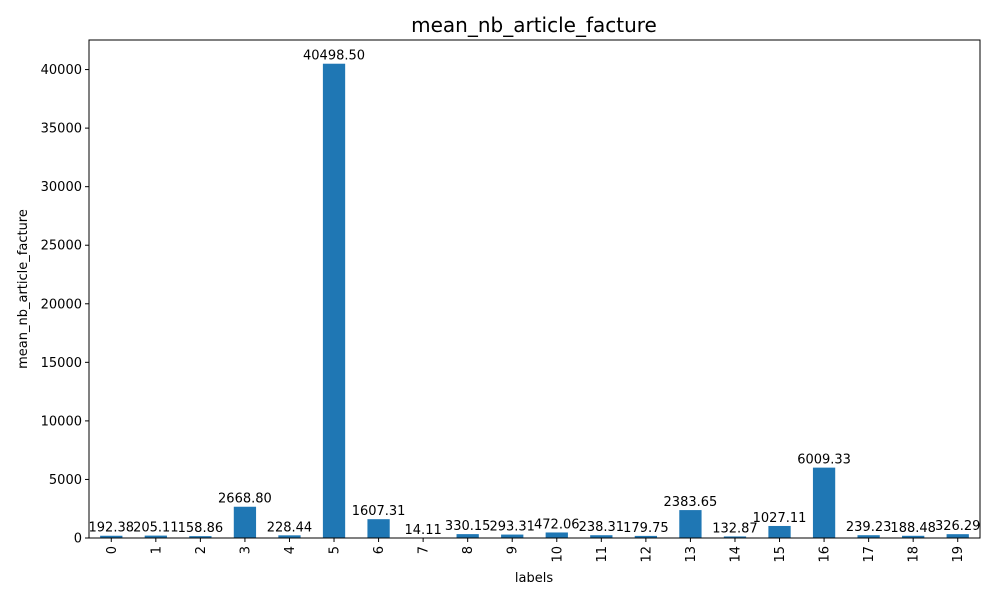 This screenshot has width=1000, height=600. Describe the element at coordinates (112, 528) in the screenshot. I see `bar-value-label: 192.38` at that location.